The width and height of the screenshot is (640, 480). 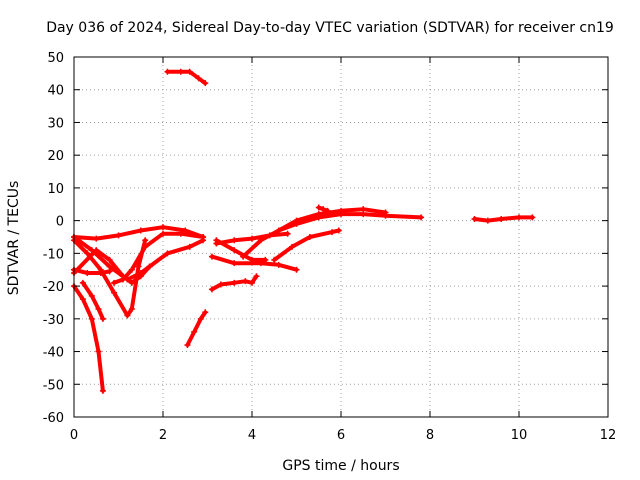 I want to click on y-tick-label: 50, so click(x=55, y=58).